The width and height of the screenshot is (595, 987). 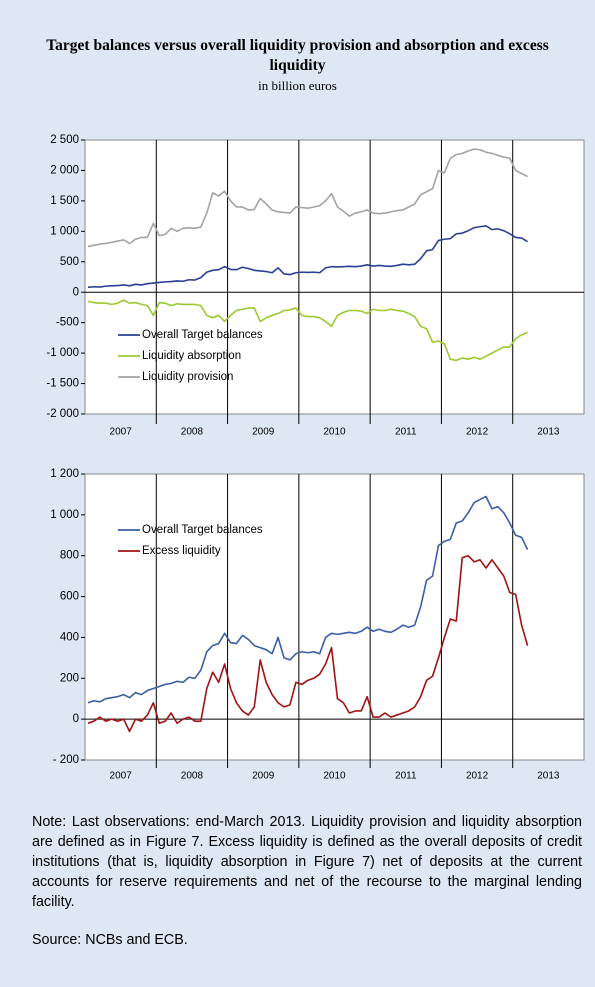 What do you see at coordinates (69, 597) in the screenshot?
I see `y-tick-label: 600` at bounding box center [69, 597].